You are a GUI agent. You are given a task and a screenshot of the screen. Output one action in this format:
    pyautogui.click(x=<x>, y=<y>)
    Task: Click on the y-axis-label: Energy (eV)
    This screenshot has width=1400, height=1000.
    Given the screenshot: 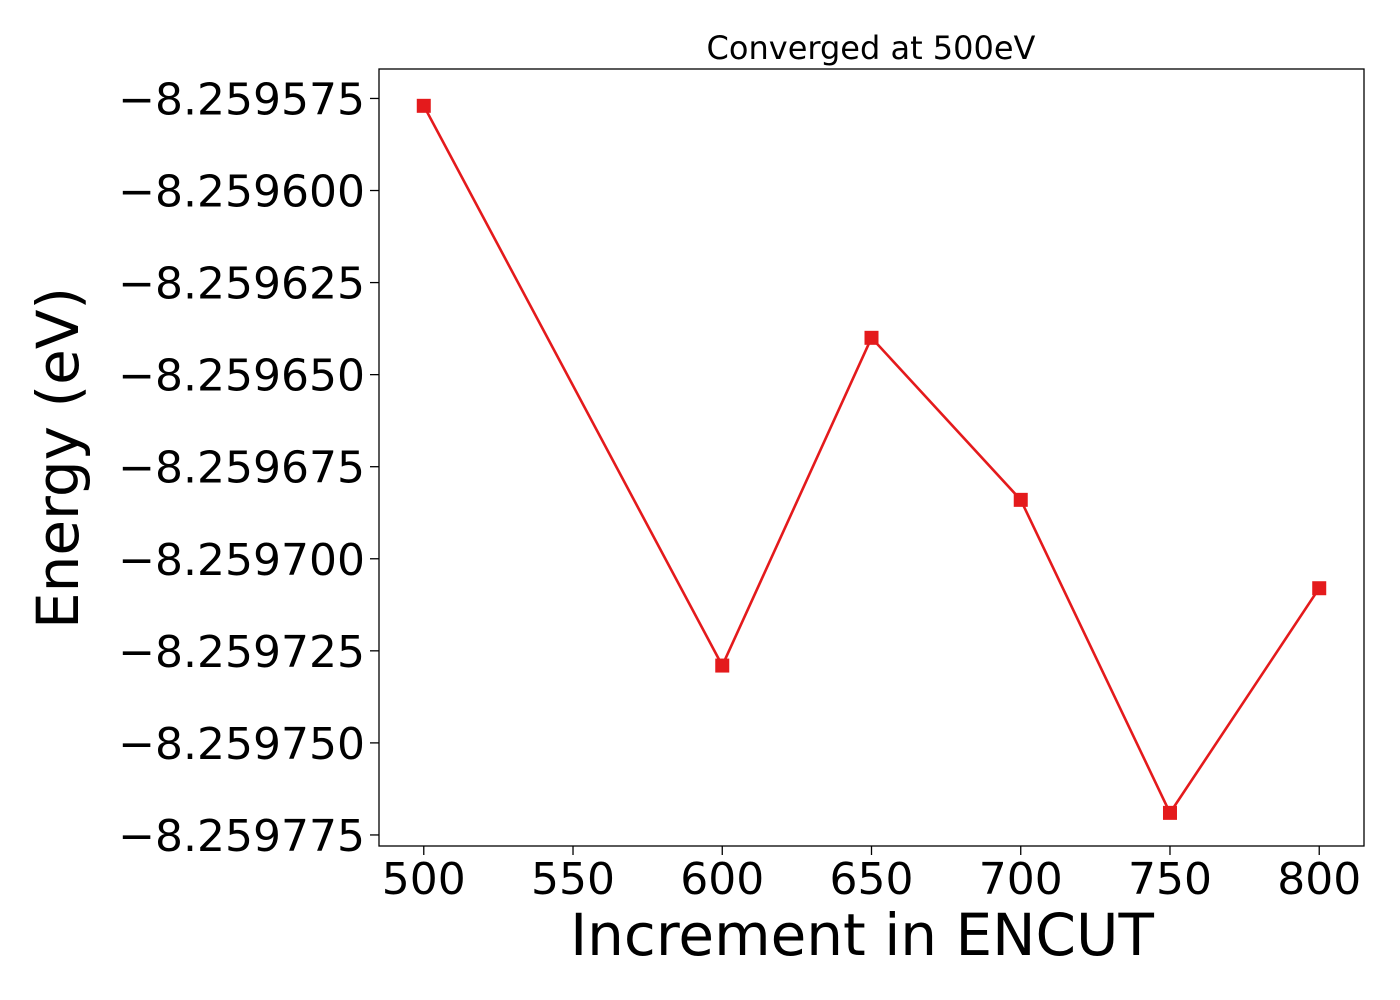 What is the action you would take?
    pyautogui.click(x=58, y=458)
    